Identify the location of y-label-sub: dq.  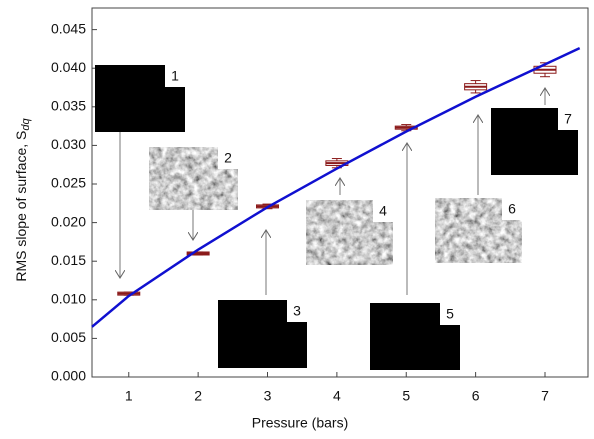
(26, 124).